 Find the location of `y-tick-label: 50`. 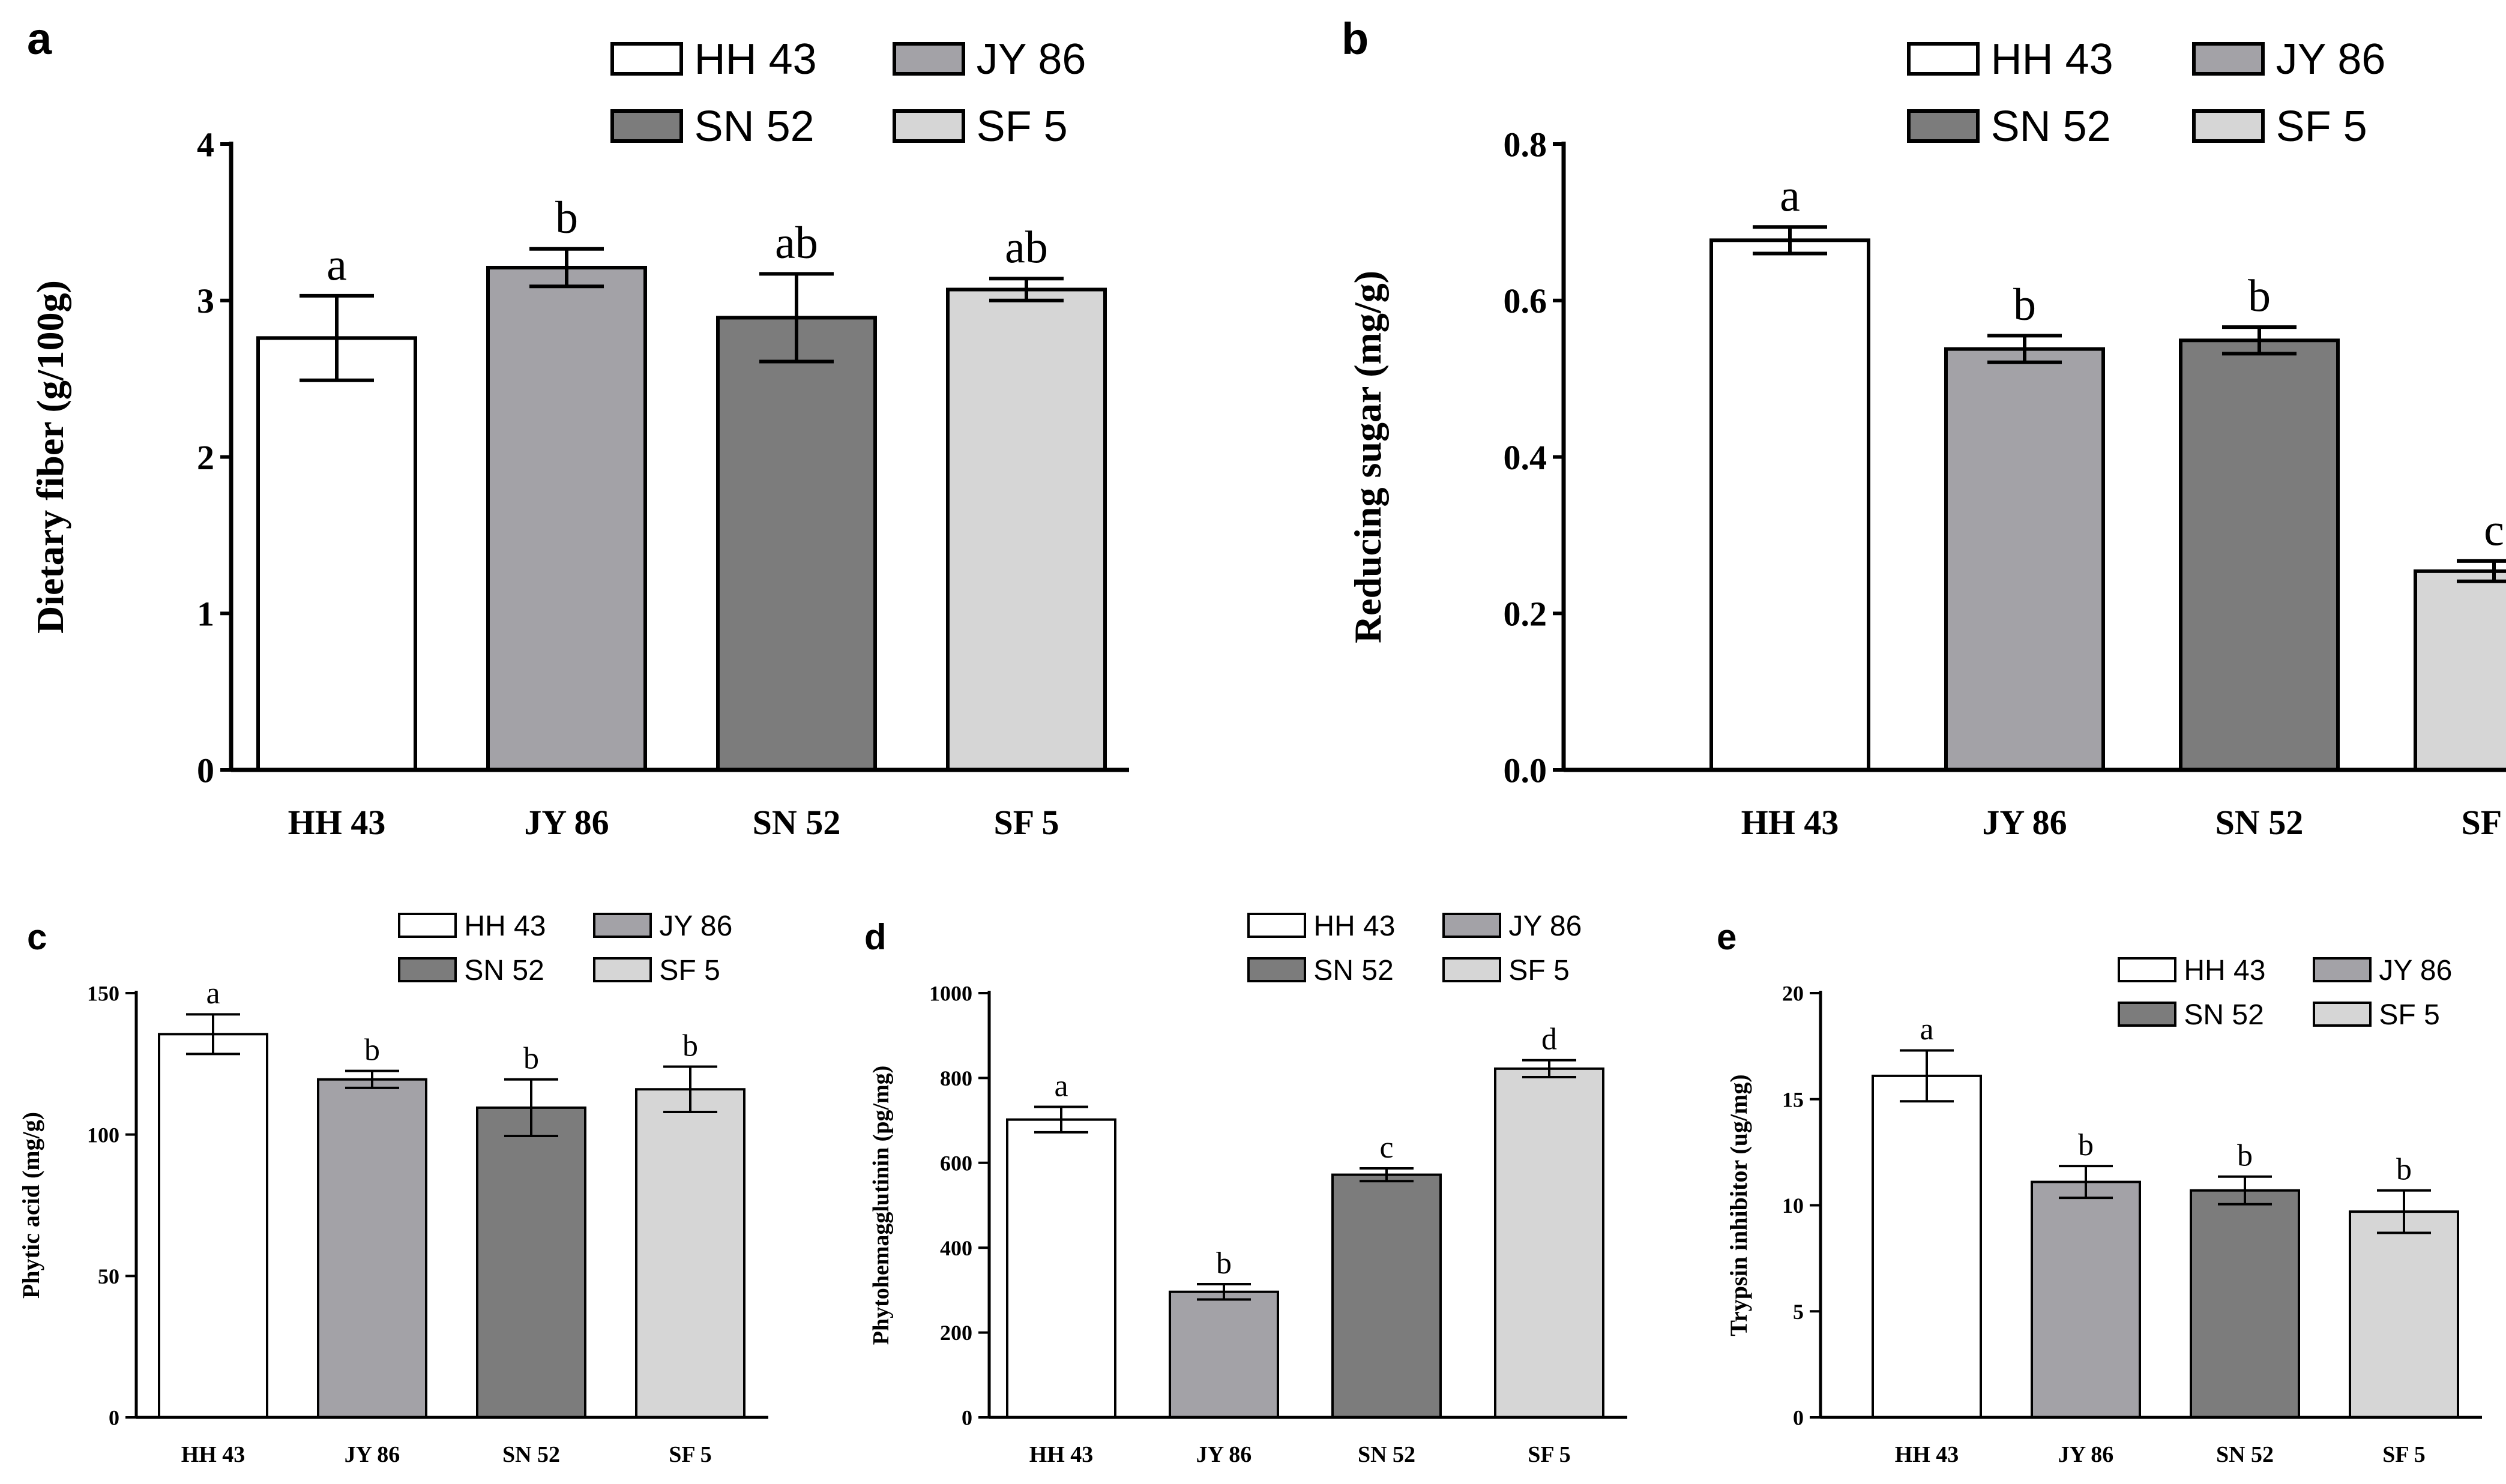

y-tick-label: 50 is located at coordinates (109, 1276).